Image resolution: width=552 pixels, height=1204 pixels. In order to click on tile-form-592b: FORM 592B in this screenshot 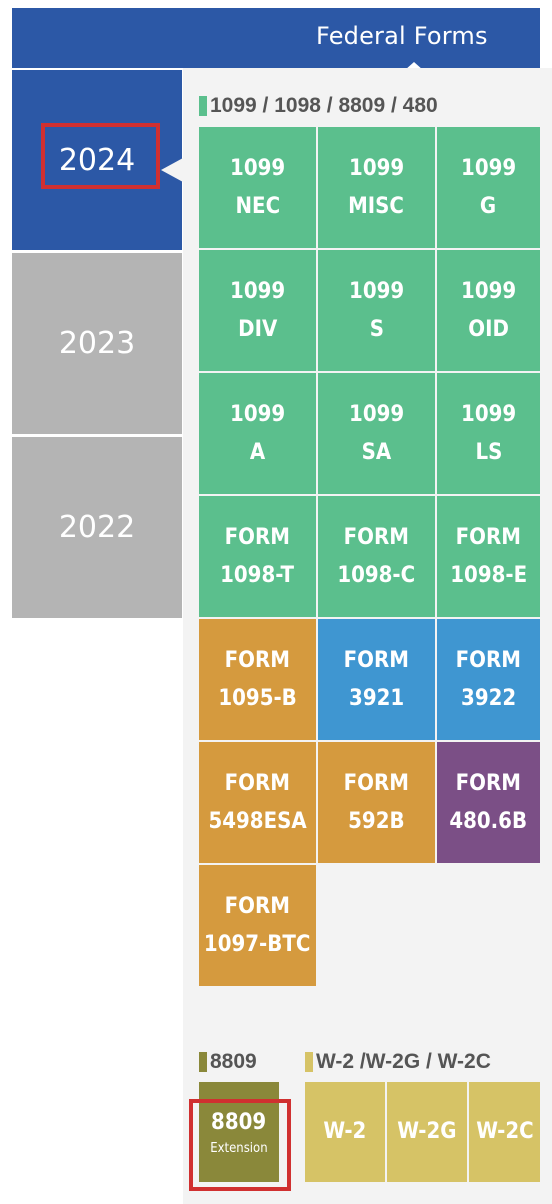, I will do `click(376, 802)`.